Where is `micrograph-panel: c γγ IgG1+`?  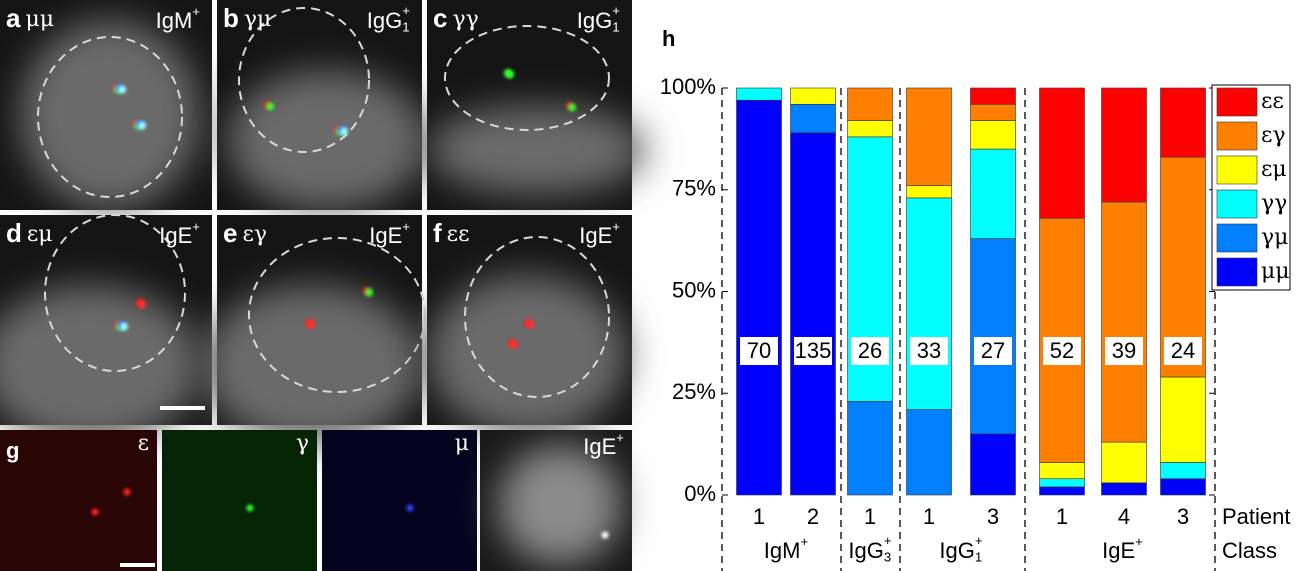 micrograph-panel: c γγ IgG1+ is located at coordinates (537, 105).